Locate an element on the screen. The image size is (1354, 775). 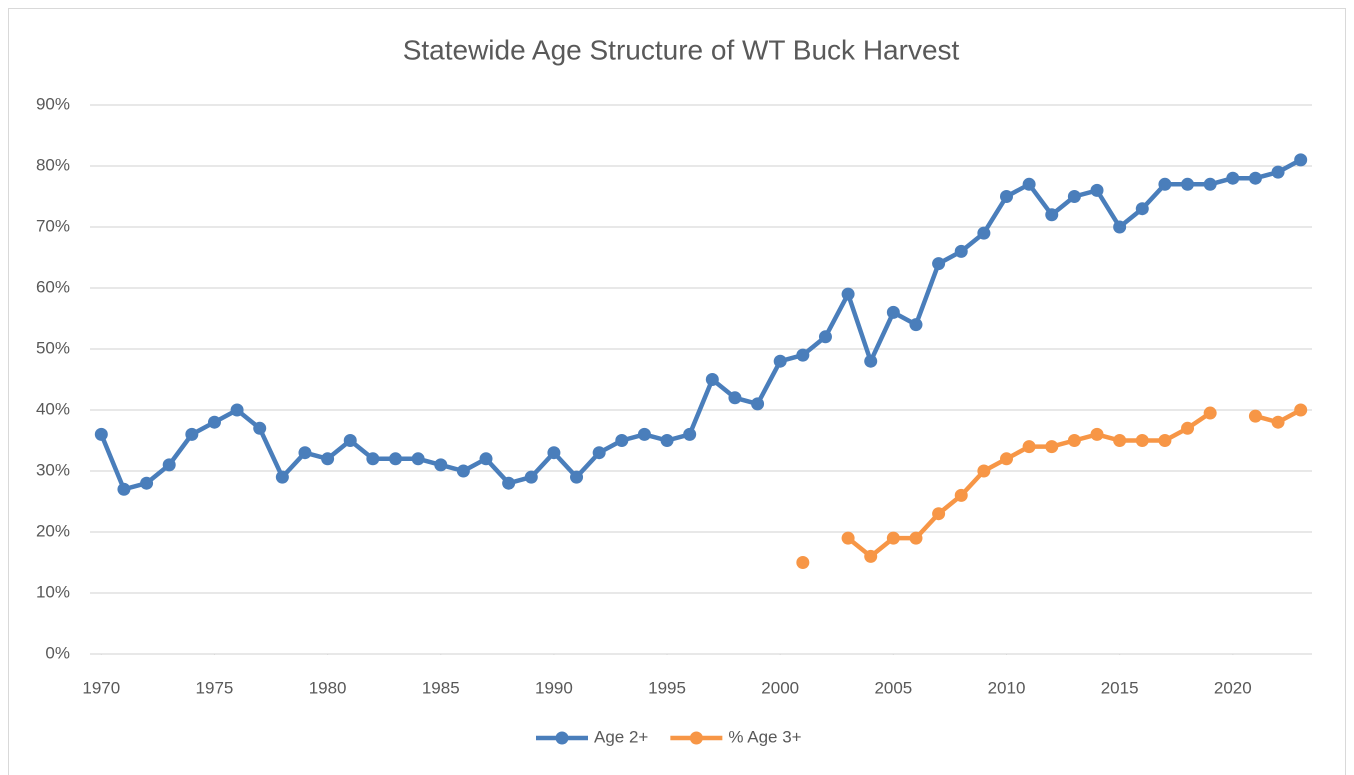
x-tick-label: 1990 is located at coordinates (554, 687).